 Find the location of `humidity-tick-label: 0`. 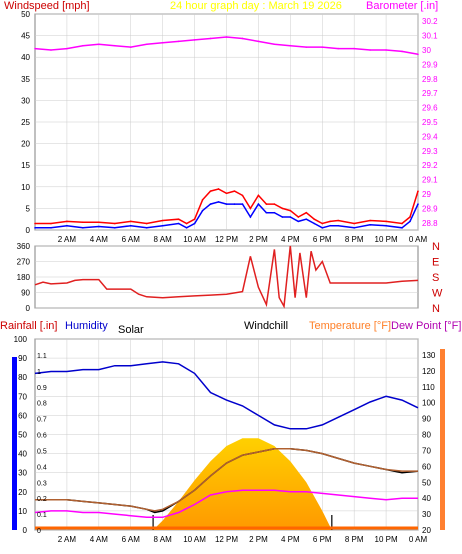

humidity-tick-label: 0 is located at coordinates (25, 530).